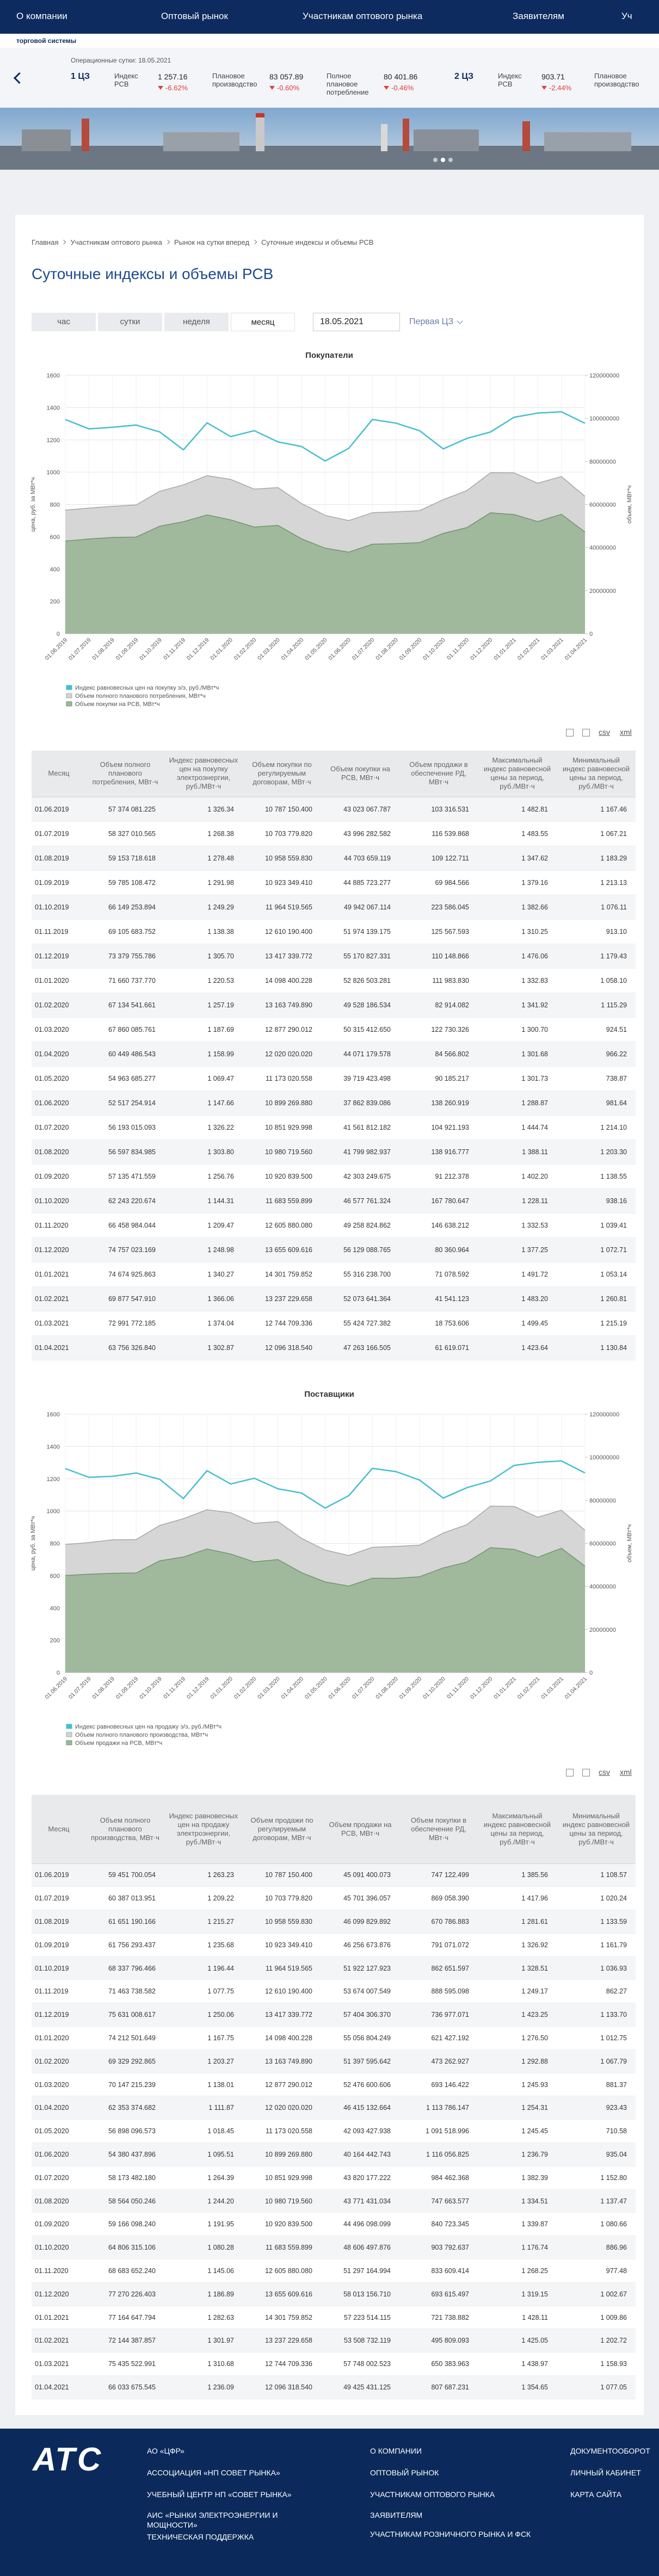 The image size is (659, 2576). What do you see at coordinates (282, 1347) in the screenshot?
I see `table-cell: 12 096 318.540` at bounding box center [282, 1347].